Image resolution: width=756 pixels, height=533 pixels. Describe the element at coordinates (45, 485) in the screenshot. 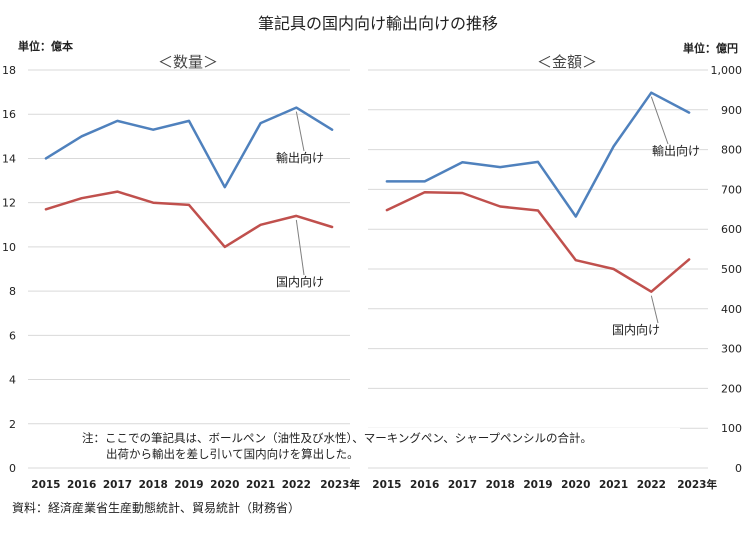

I see `quantity-x-tick-label: 2015` at that location.